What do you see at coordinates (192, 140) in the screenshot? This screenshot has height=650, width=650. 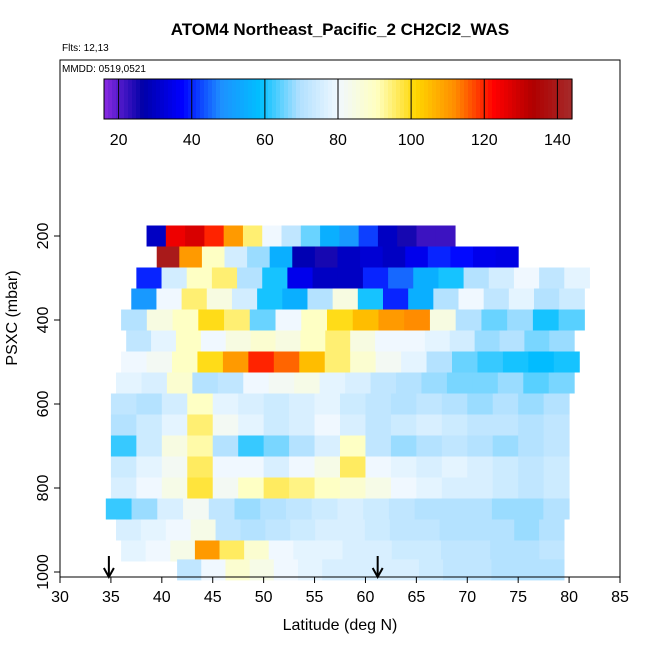 I see `colorbar-tick-label: 40` at bounding box center [192, 140].